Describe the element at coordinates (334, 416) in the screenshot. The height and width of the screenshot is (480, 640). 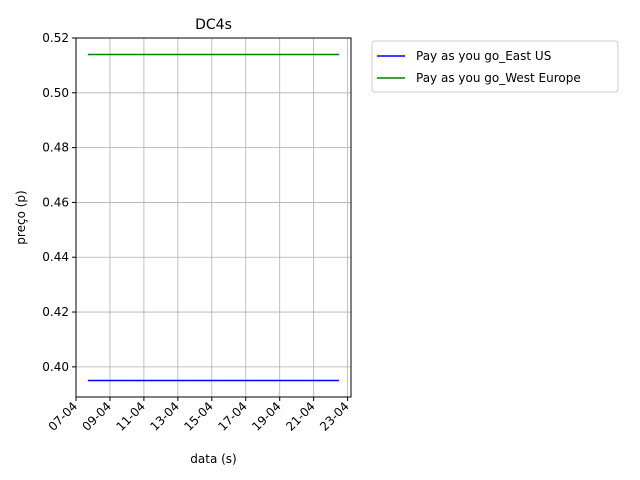
I see `x-tick-label: 23-04` at that location.